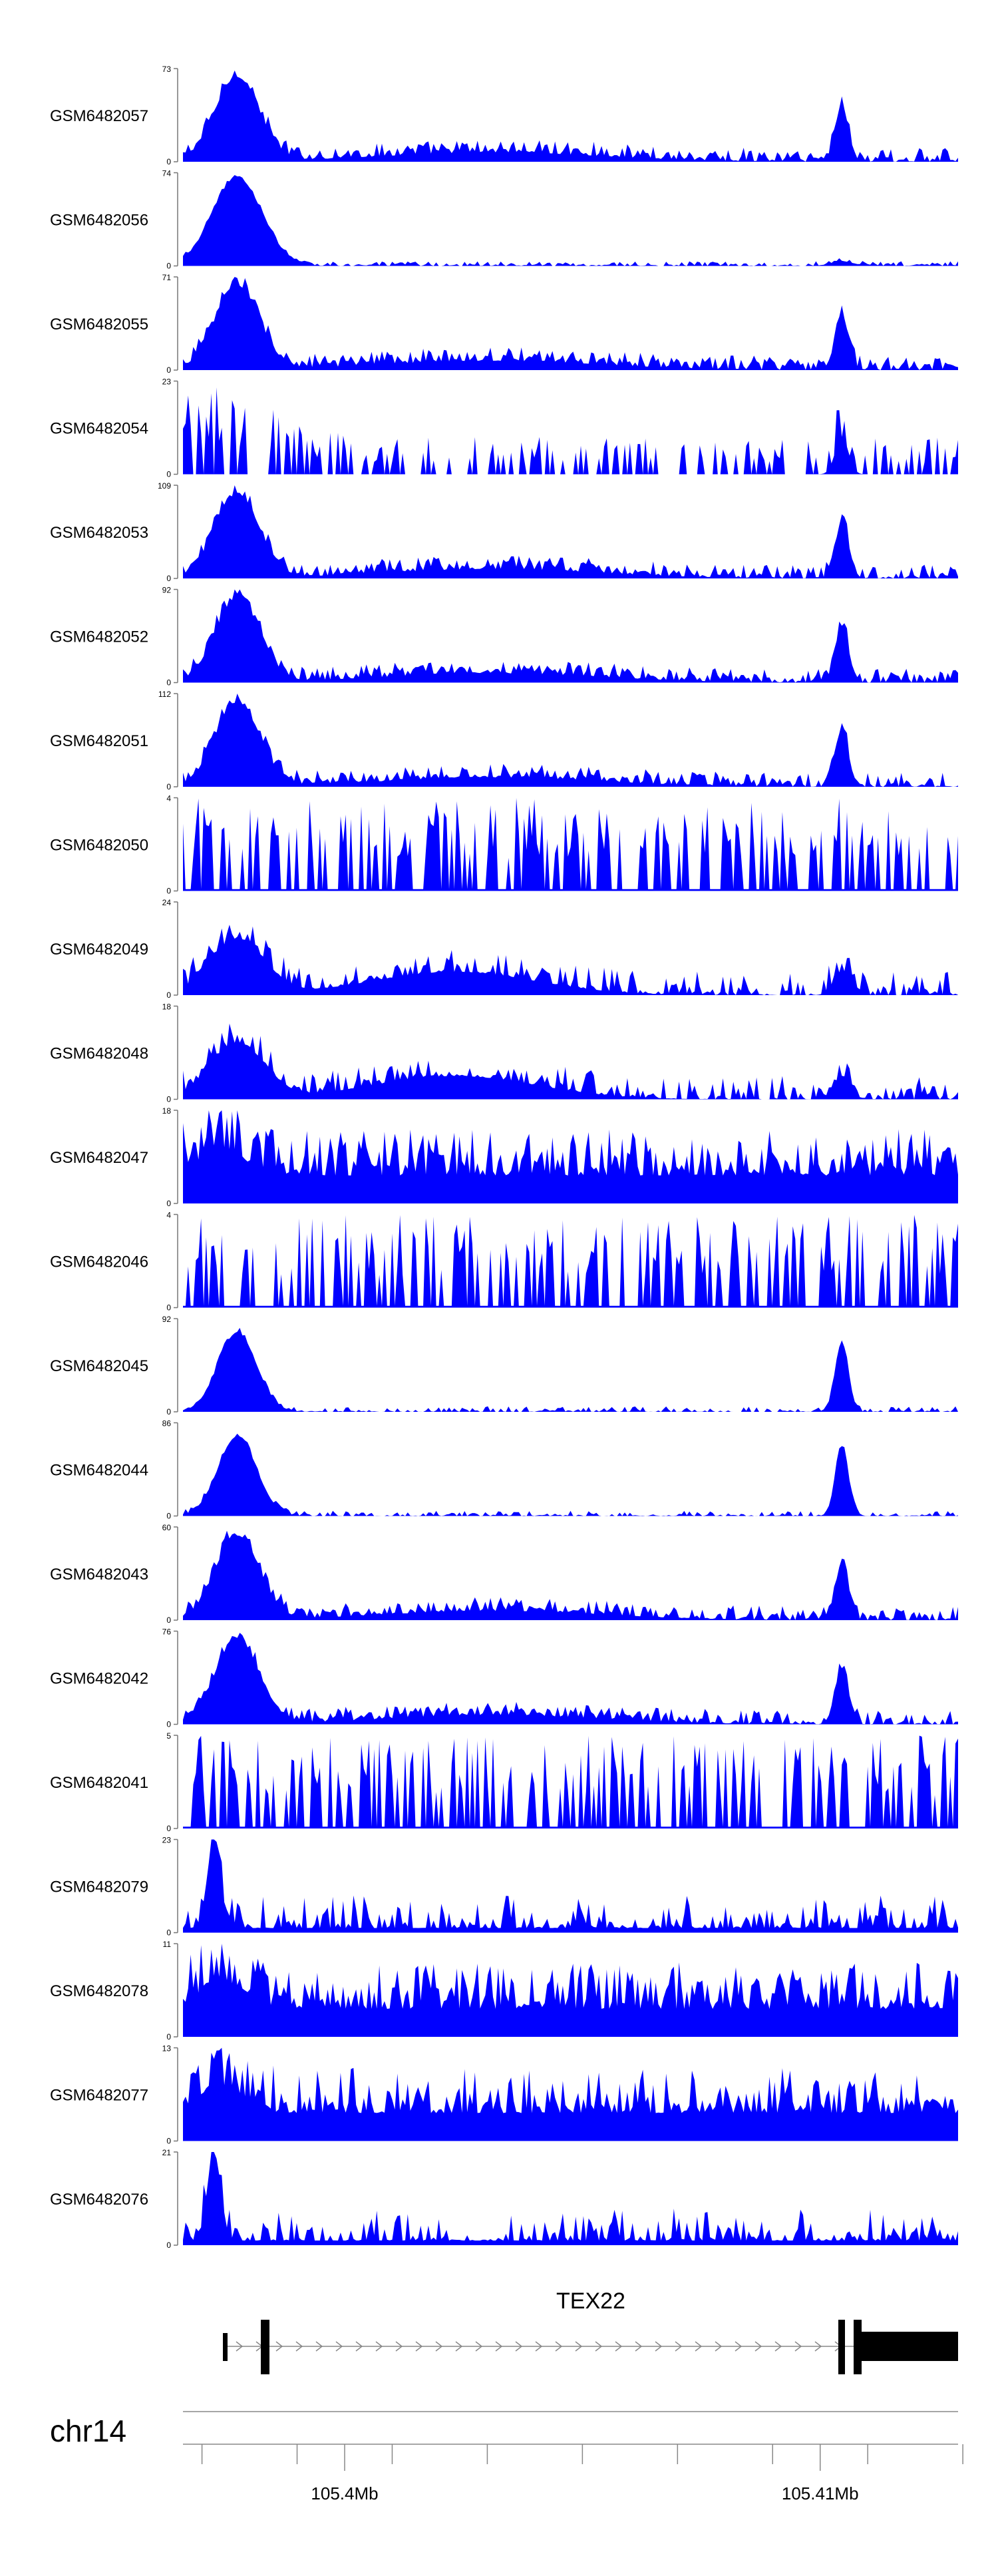 This screenshot has height=2576, width=998. Describe the element at coordinates (168, 1736) in the screenshot. I see `y-max-label: 5` at that location.